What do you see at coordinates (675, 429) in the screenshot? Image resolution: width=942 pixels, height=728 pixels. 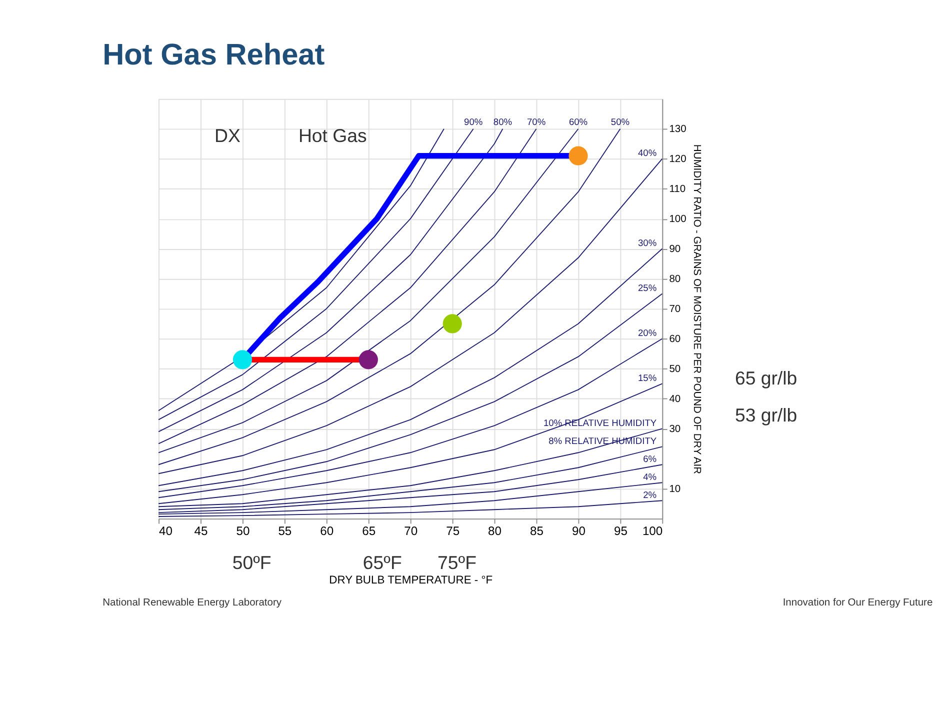 I see `y-tick-label: 30` at bounding box center [675, 429].